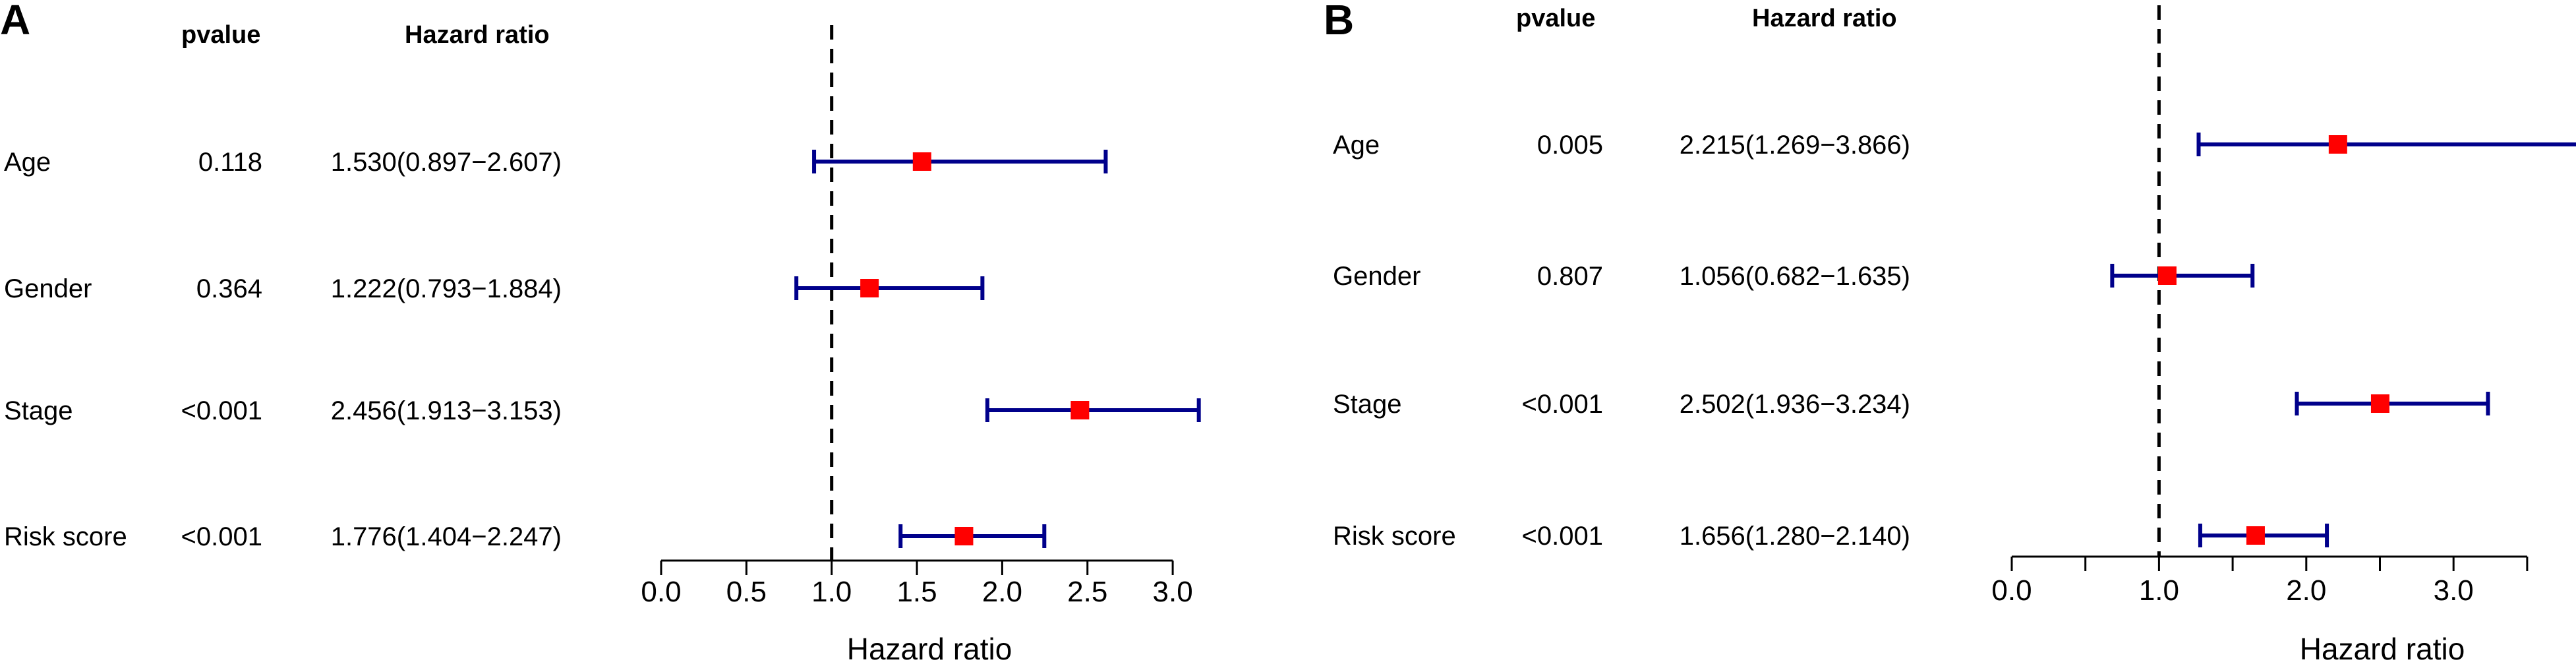 The image size is (2576, 672). Describe the element at coordinates (2011, 591) in the screenshot. I see `panel-b-x-tick-label: 0.0` at that location.